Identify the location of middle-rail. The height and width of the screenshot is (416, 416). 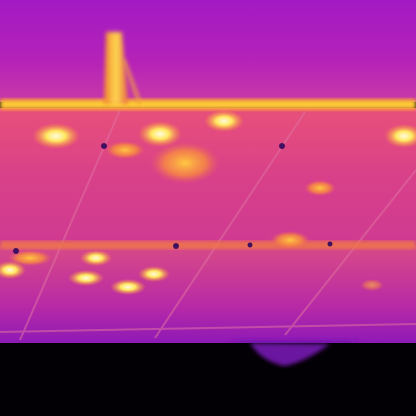
(208, 245).